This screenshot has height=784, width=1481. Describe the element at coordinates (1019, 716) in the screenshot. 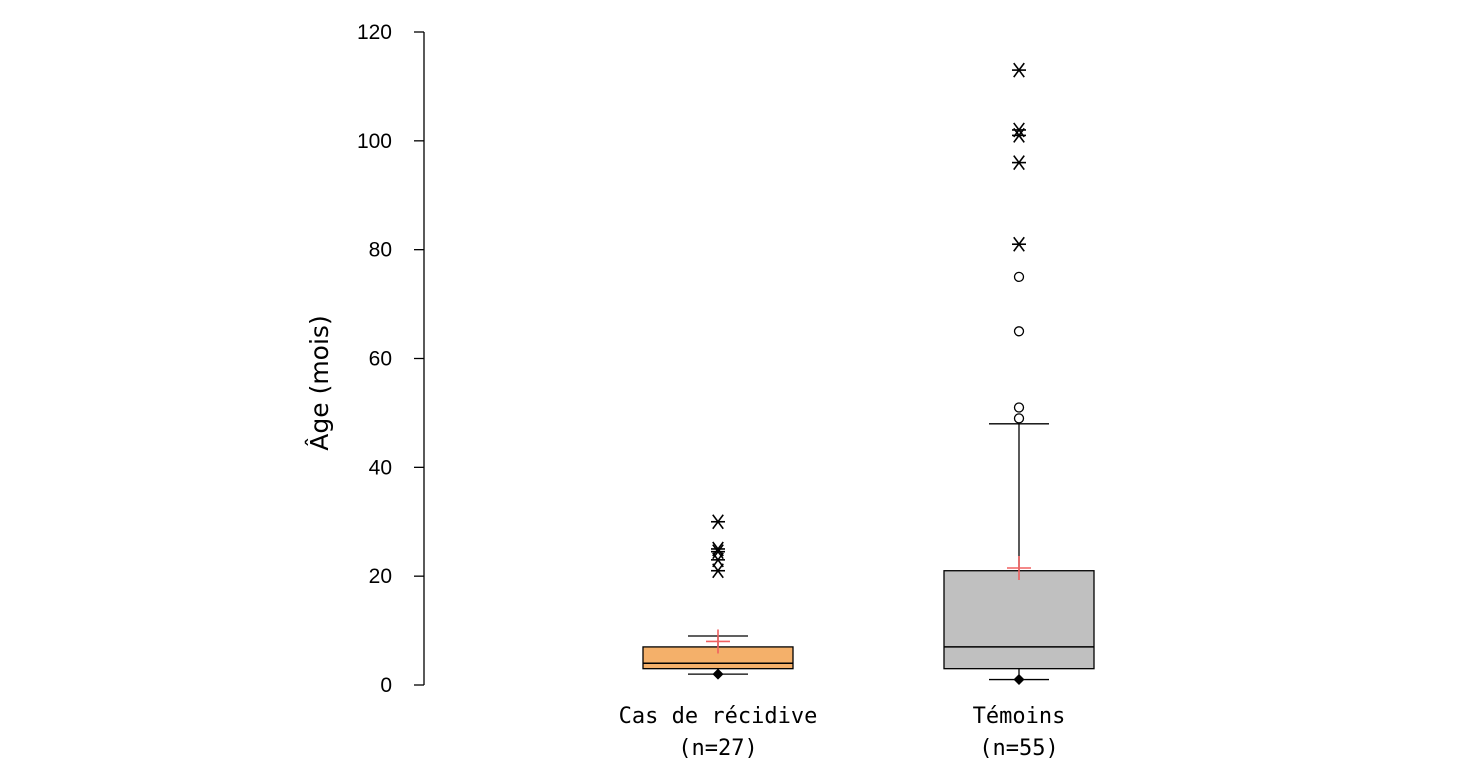

I see `category-label: Témoins` at that location.